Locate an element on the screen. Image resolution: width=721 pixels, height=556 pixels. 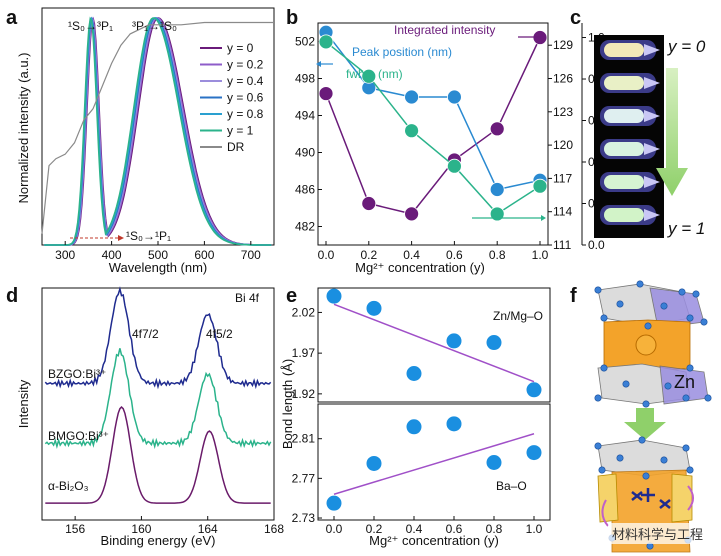
panel-e-xtick-label-0: 0.0 is located at coordinates (334, 529).